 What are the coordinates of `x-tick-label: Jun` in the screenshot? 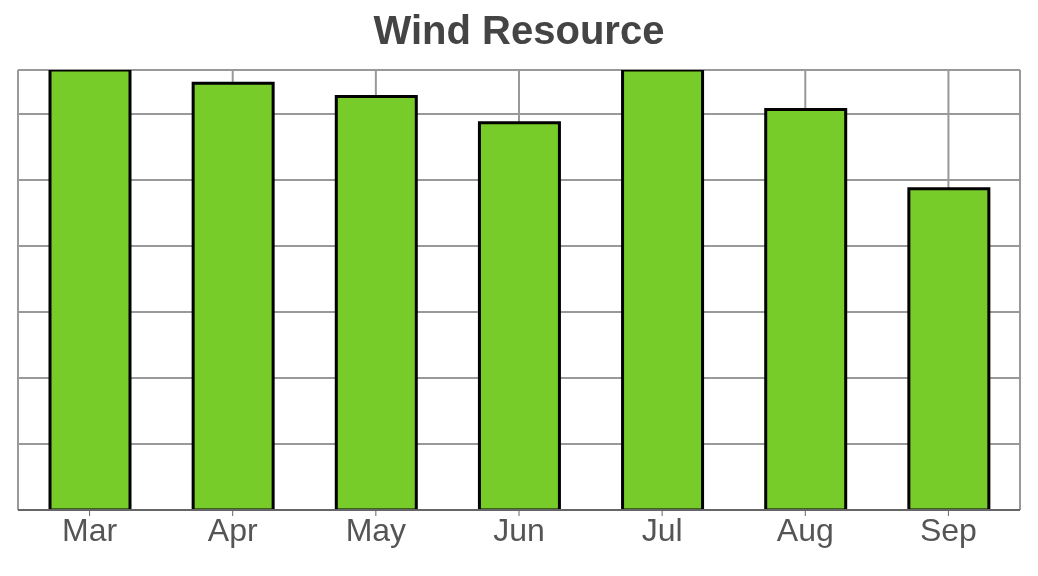 It's located at (519, 529).